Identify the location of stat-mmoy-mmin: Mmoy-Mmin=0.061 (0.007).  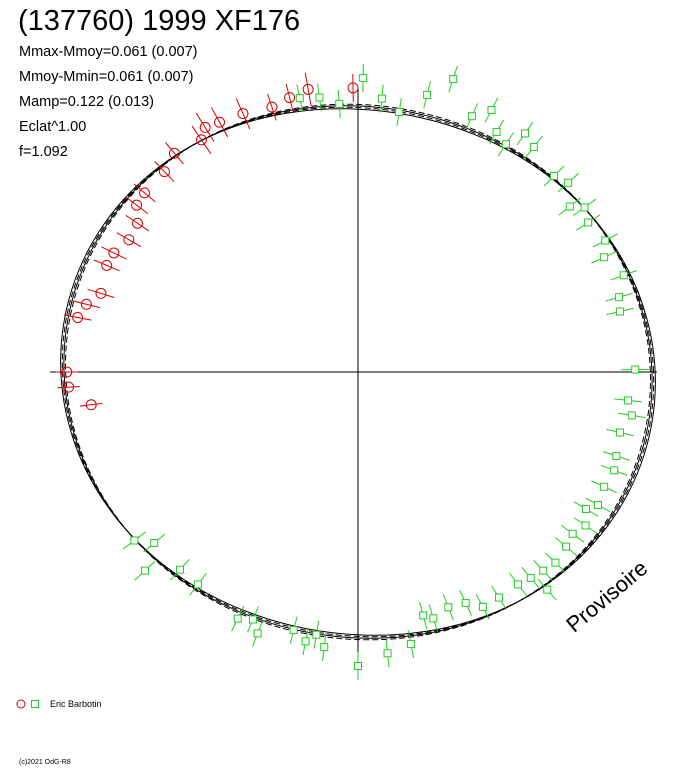
(106, 77).